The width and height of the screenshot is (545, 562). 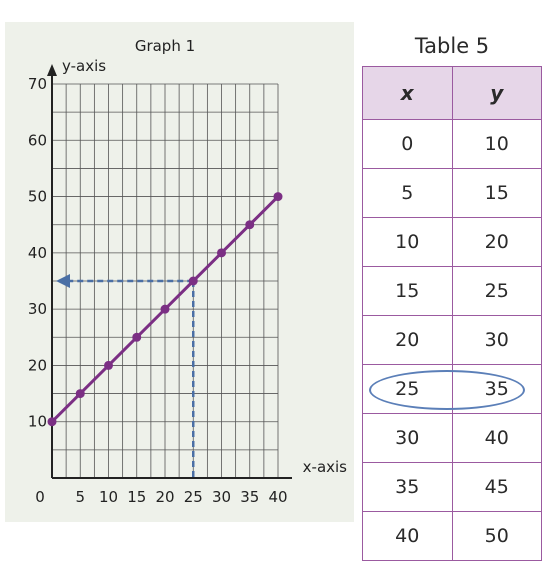 What do you see at coordinates (165, 46) in the screenshot?
I see `chart-title: Graph 1` at bounding box center [165, 46].